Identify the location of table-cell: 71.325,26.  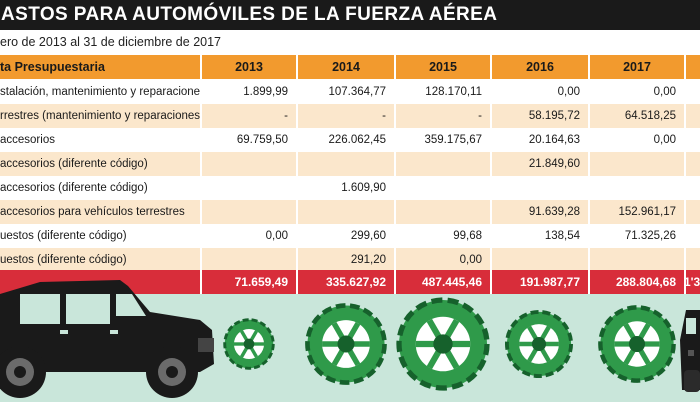
(637, 236).